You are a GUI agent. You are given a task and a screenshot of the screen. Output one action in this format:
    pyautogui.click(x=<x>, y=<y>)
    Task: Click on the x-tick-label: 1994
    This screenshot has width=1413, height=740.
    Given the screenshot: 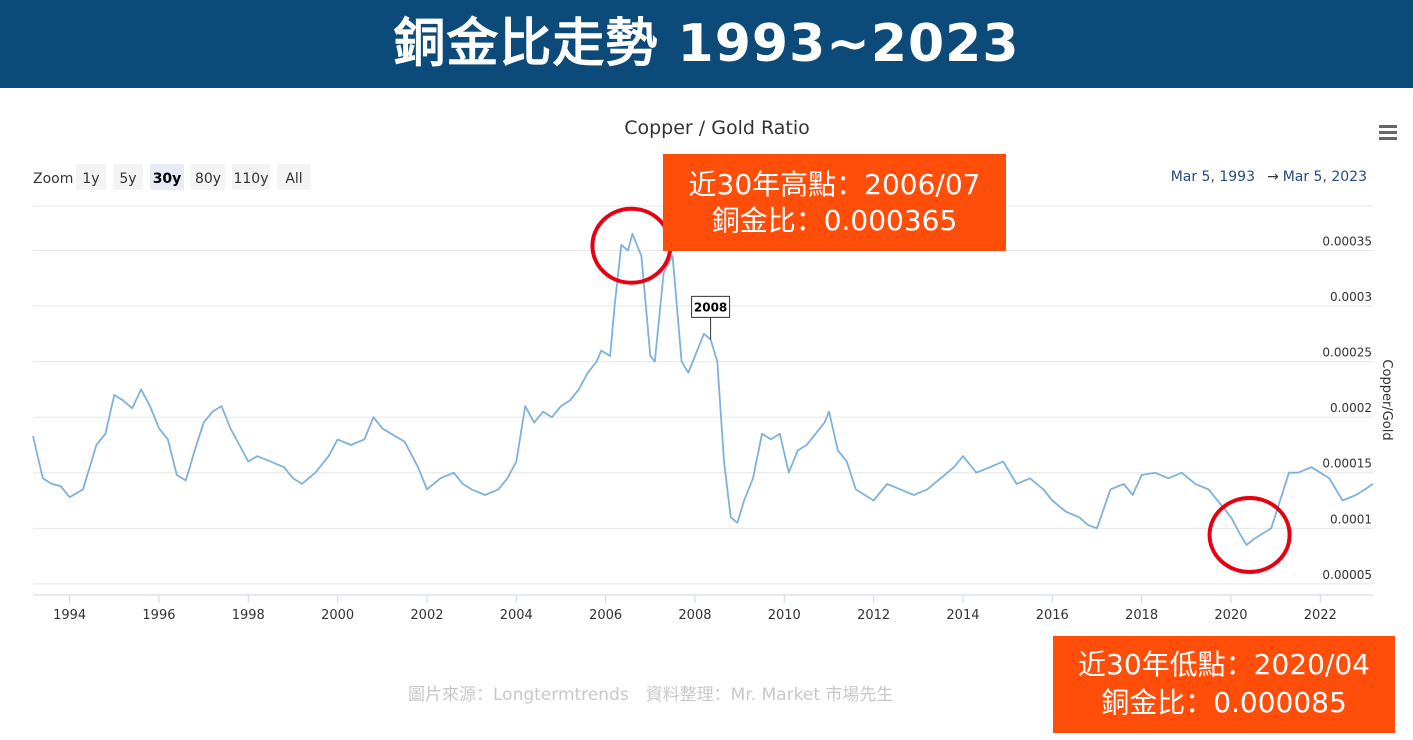 What is the action you would take?
    pyautogui.click(x=69, y=615)
    